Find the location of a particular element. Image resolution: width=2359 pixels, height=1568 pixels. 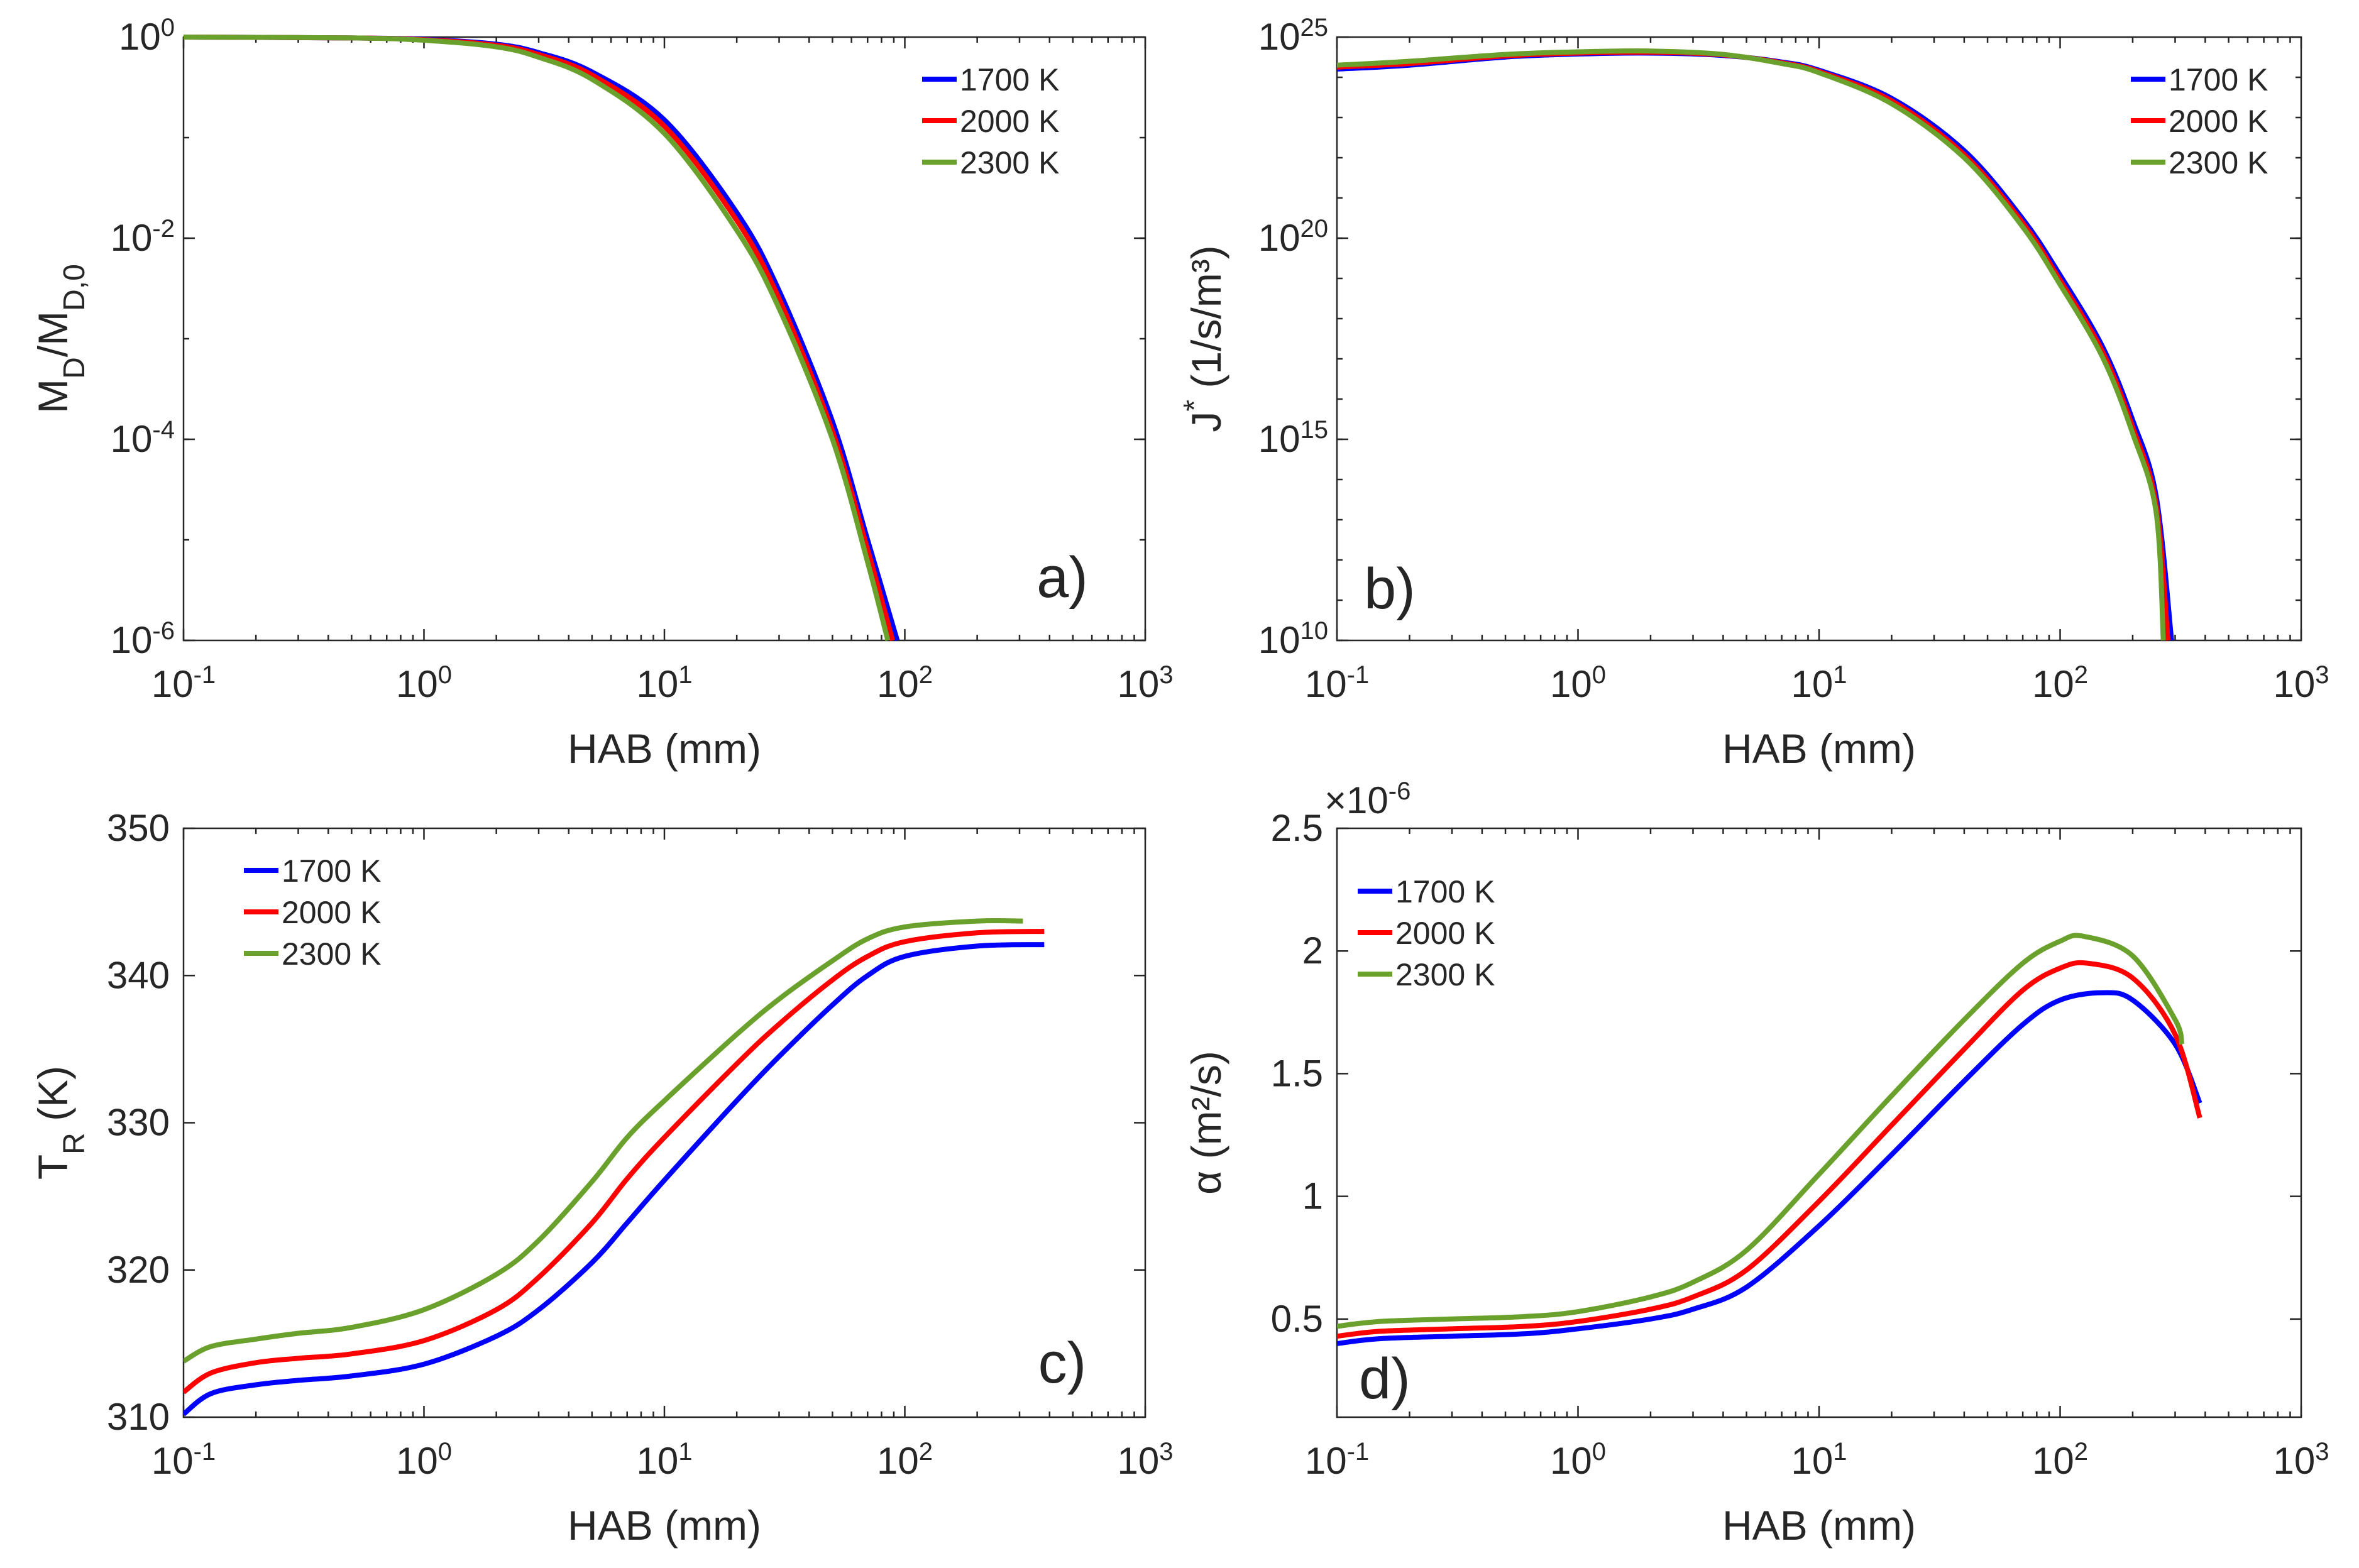

panel-label: b) is located at coordinates (1390, 589).